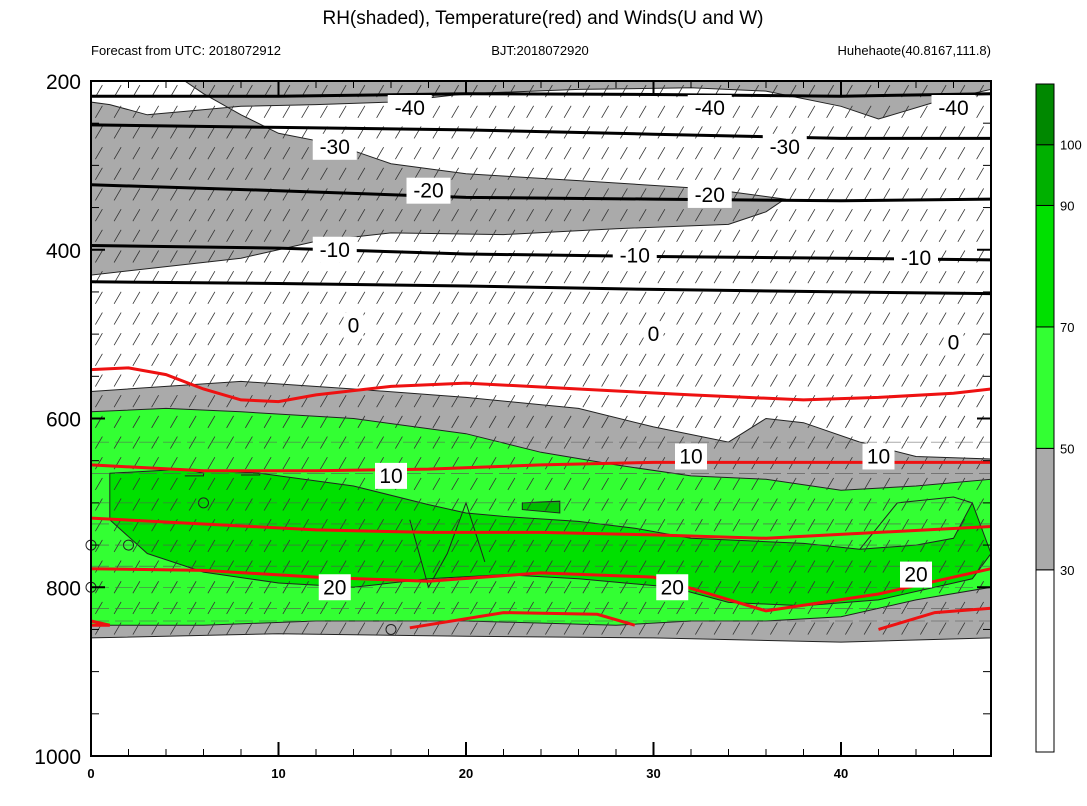  Describe the element at coordinates (916, 258) in the screenshot. I see `temp-label-black-3-2-bg` at that location.